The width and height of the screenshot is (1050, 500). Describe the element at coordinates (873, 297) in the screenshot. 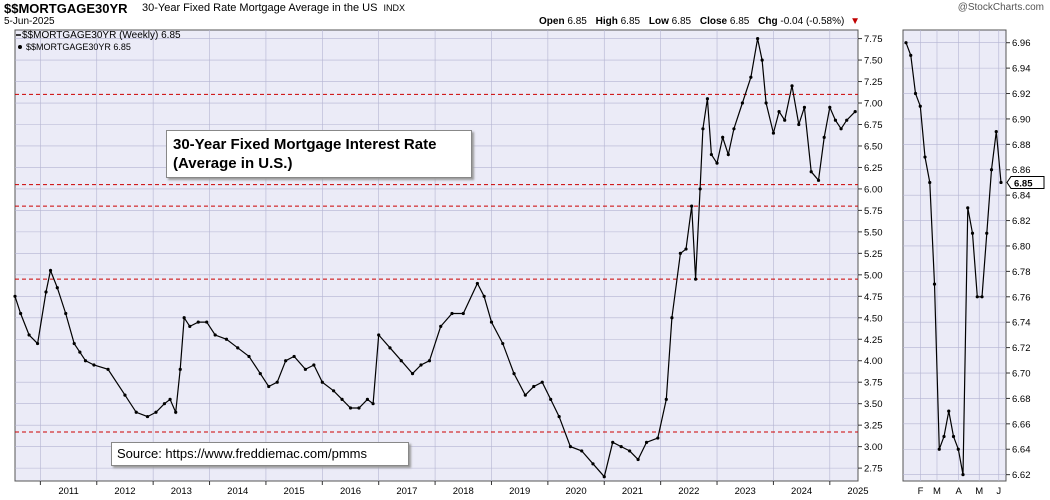

I see `y-tick-label: 4.75` at that location.